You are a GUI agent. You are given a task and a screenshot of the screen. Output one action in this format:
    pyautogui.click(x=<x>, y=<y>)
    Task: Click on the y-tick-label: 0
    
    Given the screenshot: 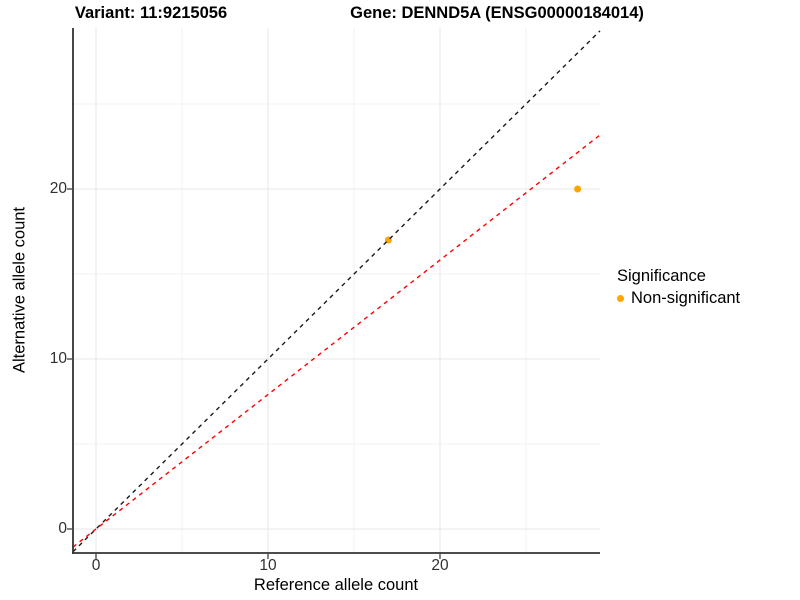 What is the action you would take?
    pyautogui.click(x=62, y=528)
    